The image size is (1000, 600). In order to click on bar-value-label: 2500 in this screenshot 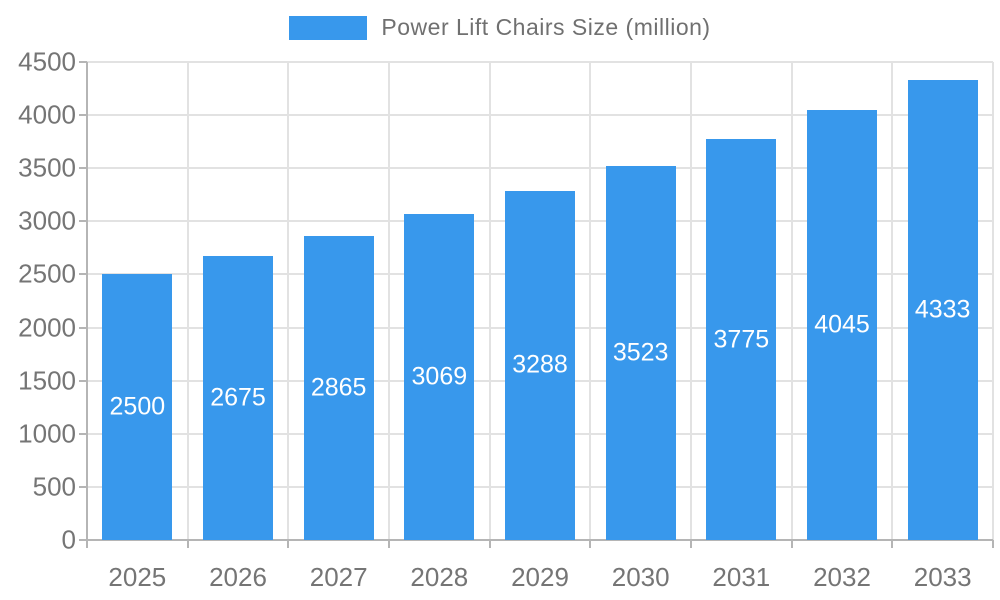, I will do `click(137, 406)`.